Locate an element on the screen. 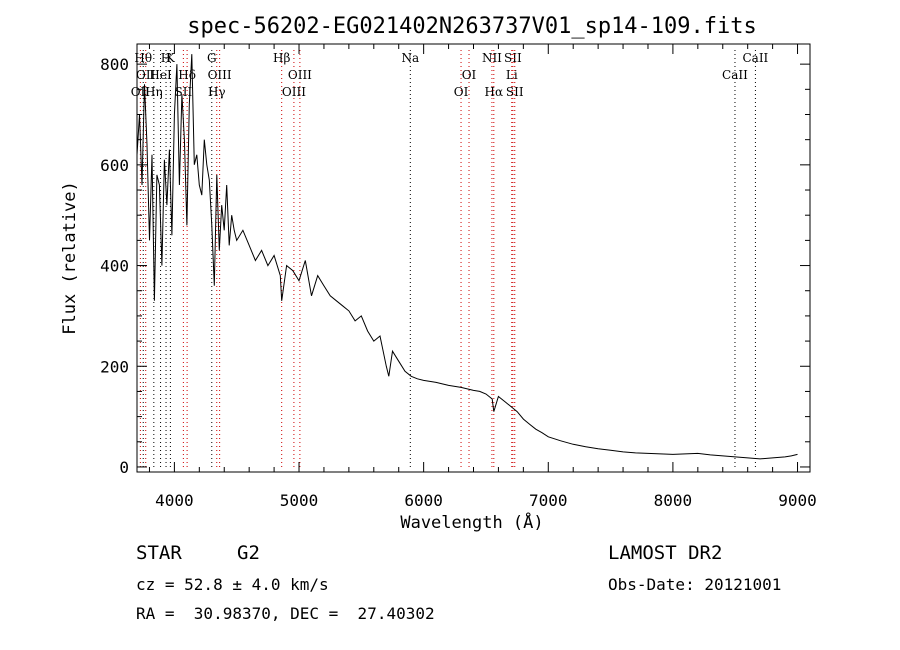 The width and height of the screenshot is (900, 650). x-tick-label-0: 4000 is located at coordinates (174, 500).